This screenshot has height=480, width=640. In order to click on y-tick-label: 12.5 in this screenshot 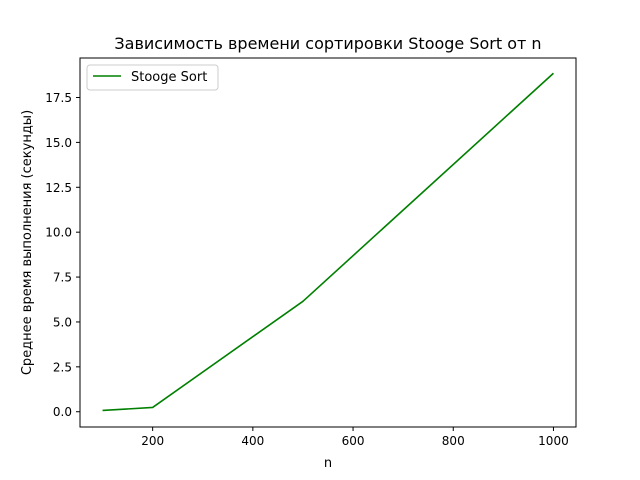, I will do `click(58, 188)`.